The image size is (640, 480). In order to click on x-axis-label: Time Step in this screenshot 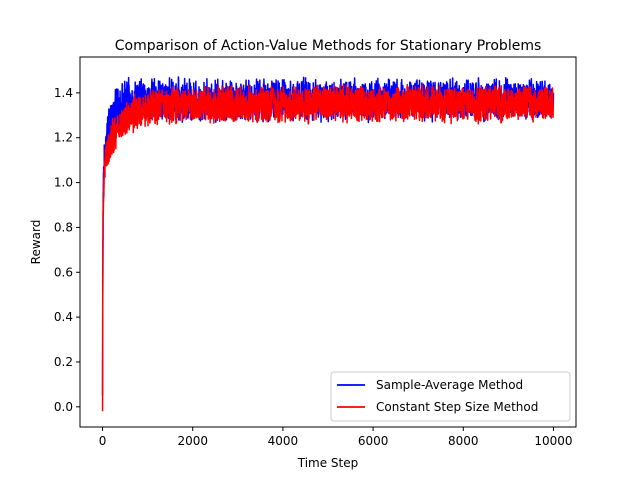, I will do `click(328, 463)`.